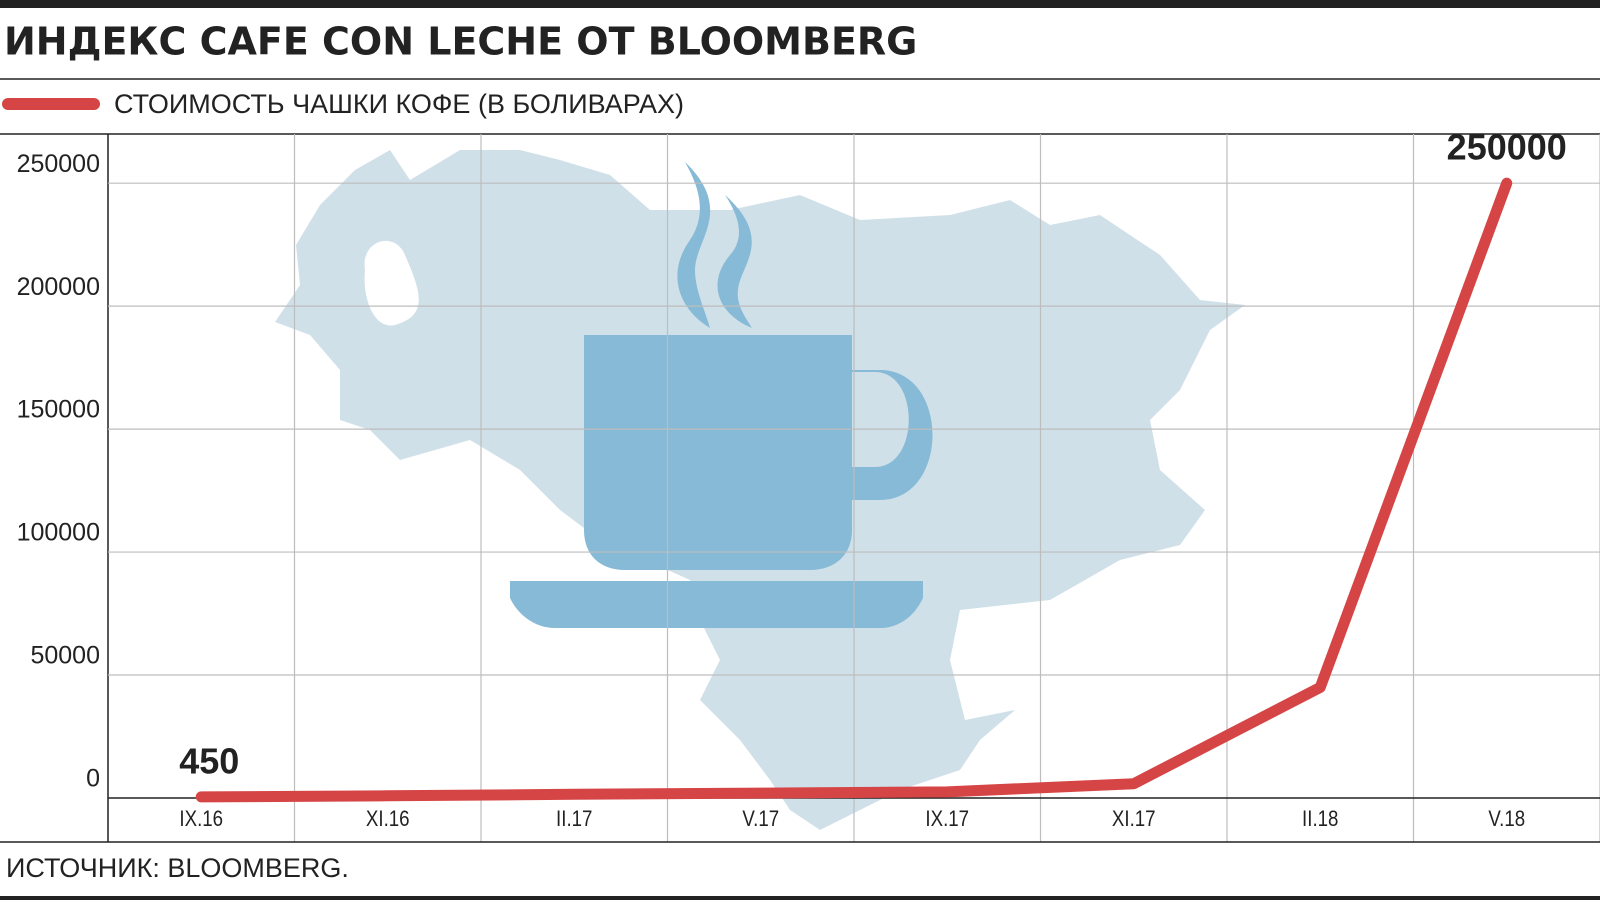 This screenshot has width=1600, height=900. Describe the element at coordinates (1320, 819) in the screenshot. I see `x-tick-label: II.18` at that location.